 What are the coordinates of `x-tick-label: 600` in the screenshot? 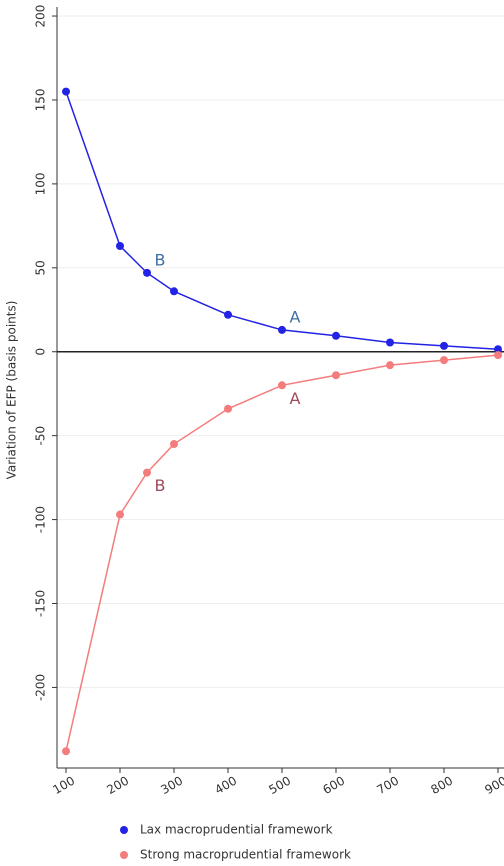 It's located at (333, 786).